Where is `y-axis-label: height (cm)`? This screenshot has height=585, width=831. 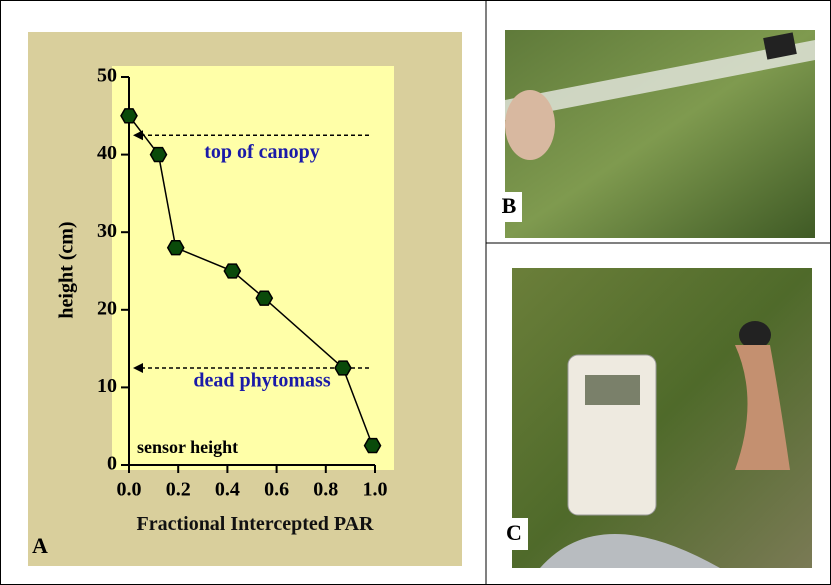 y-axis-label: height (cm) is located at coordinates (67, 269).